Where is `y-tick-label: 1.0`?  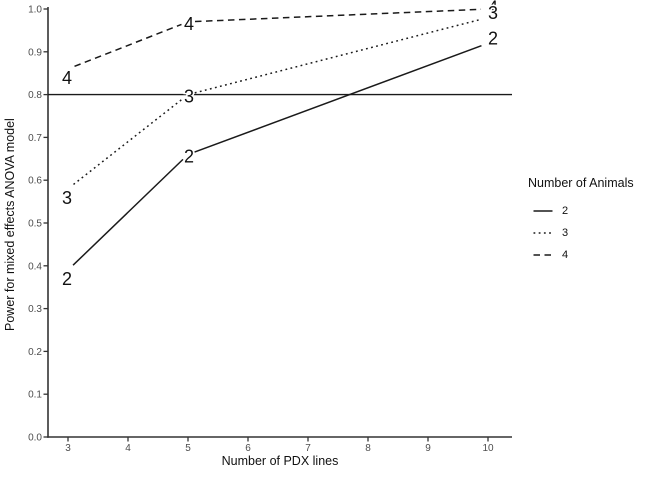 y-tick-label: 1.0 is located at coordinates (35, 10).